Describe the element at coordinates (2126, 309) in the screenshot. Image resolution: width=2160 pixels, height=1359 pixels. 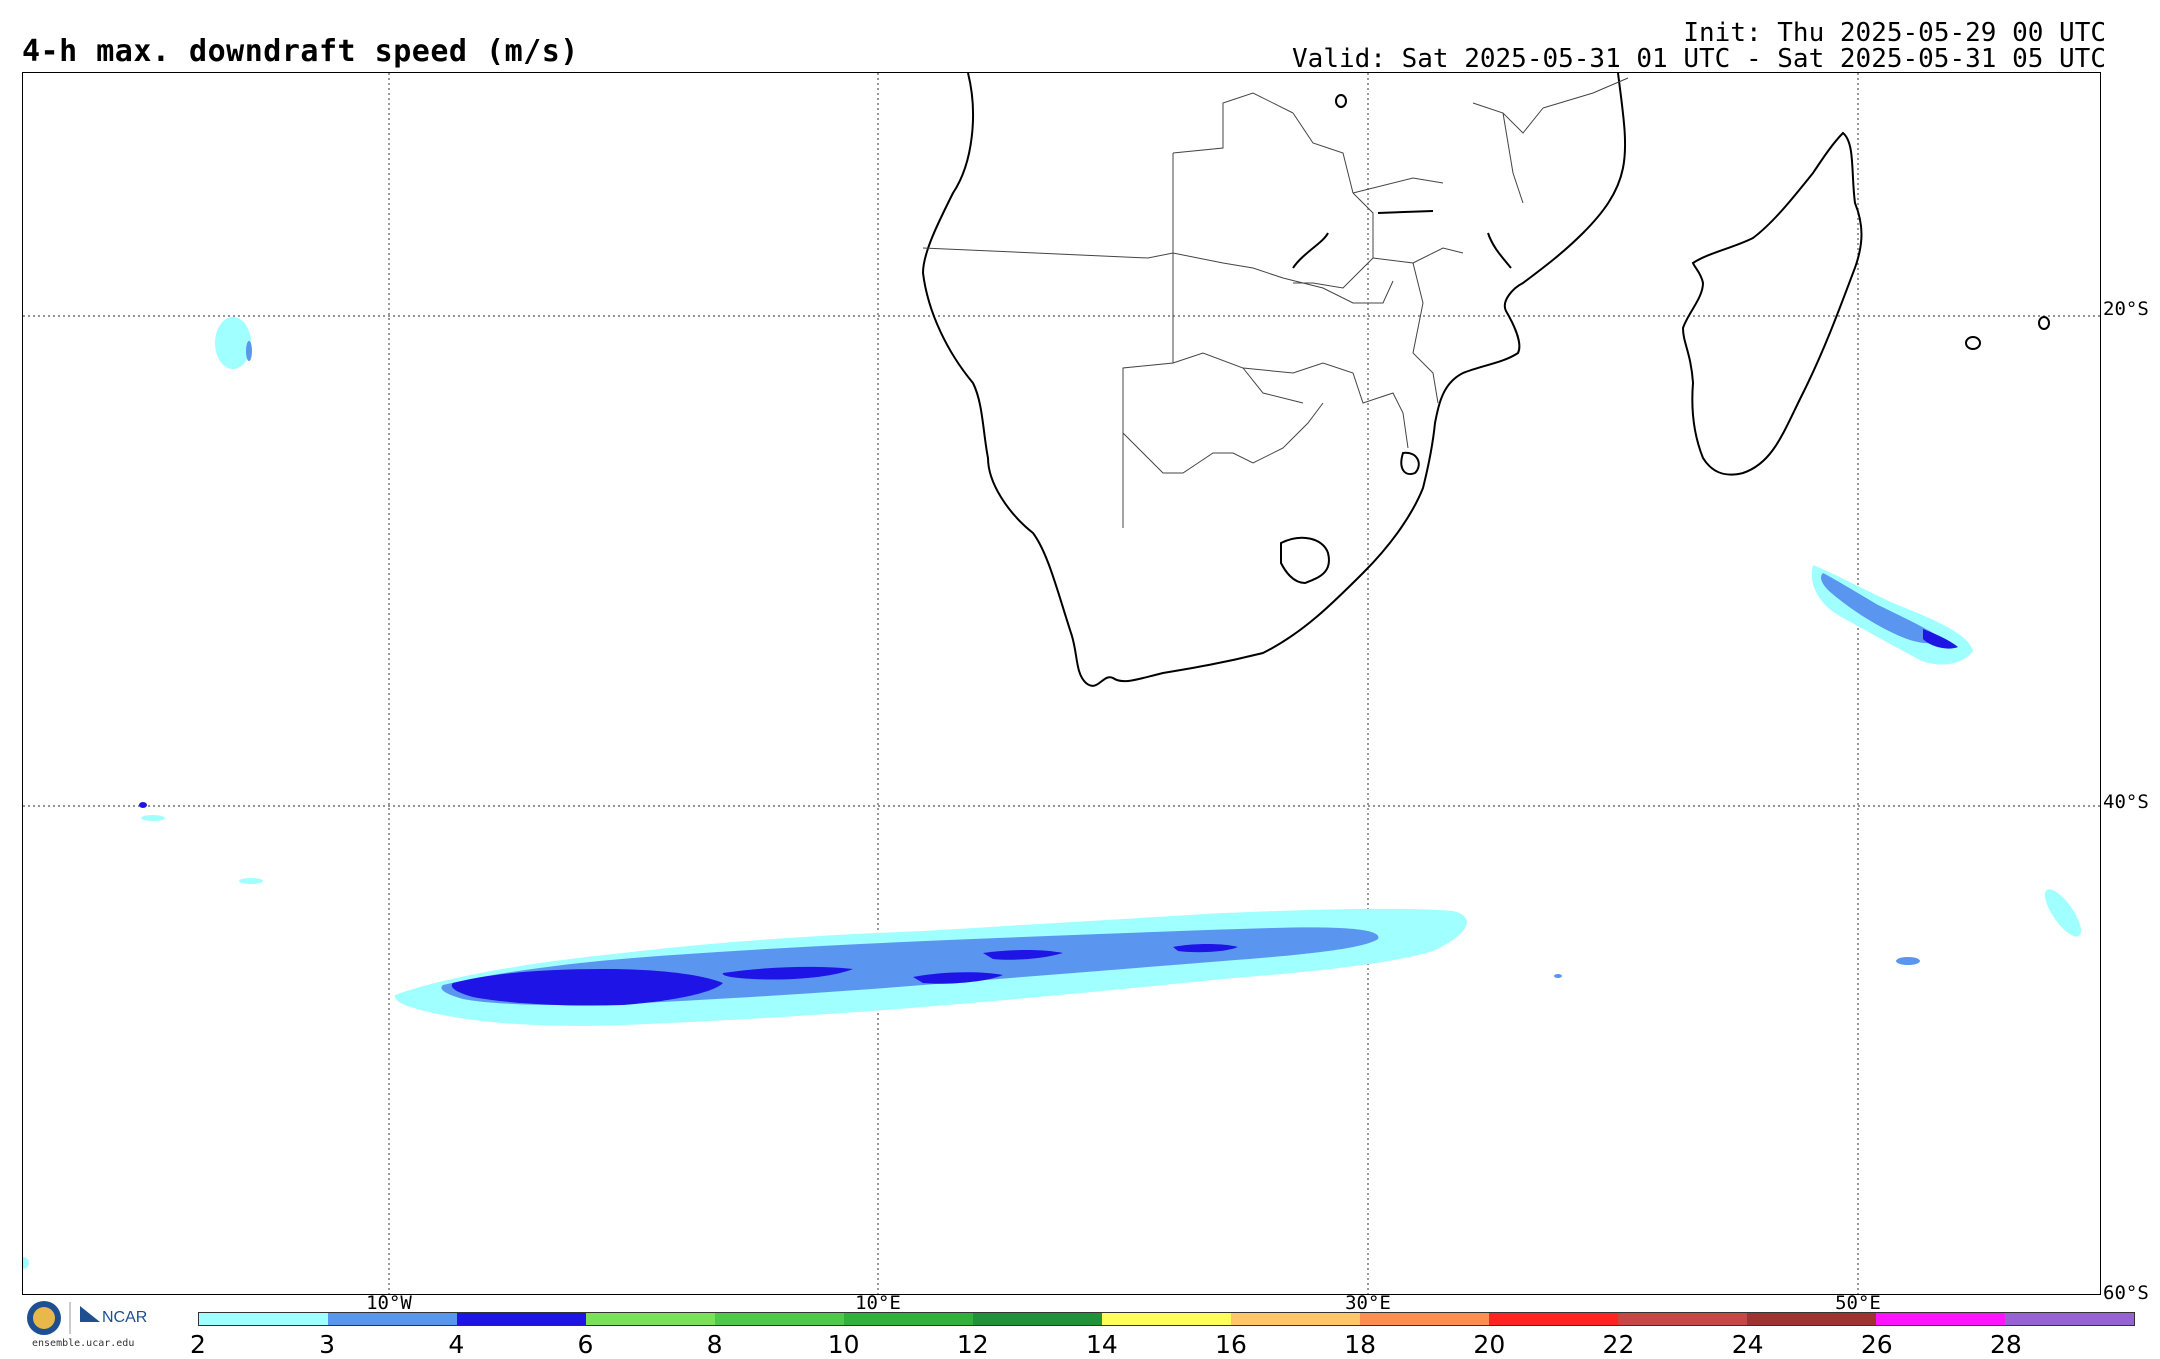
I see `lat-label-20s: 20°S` at that location.